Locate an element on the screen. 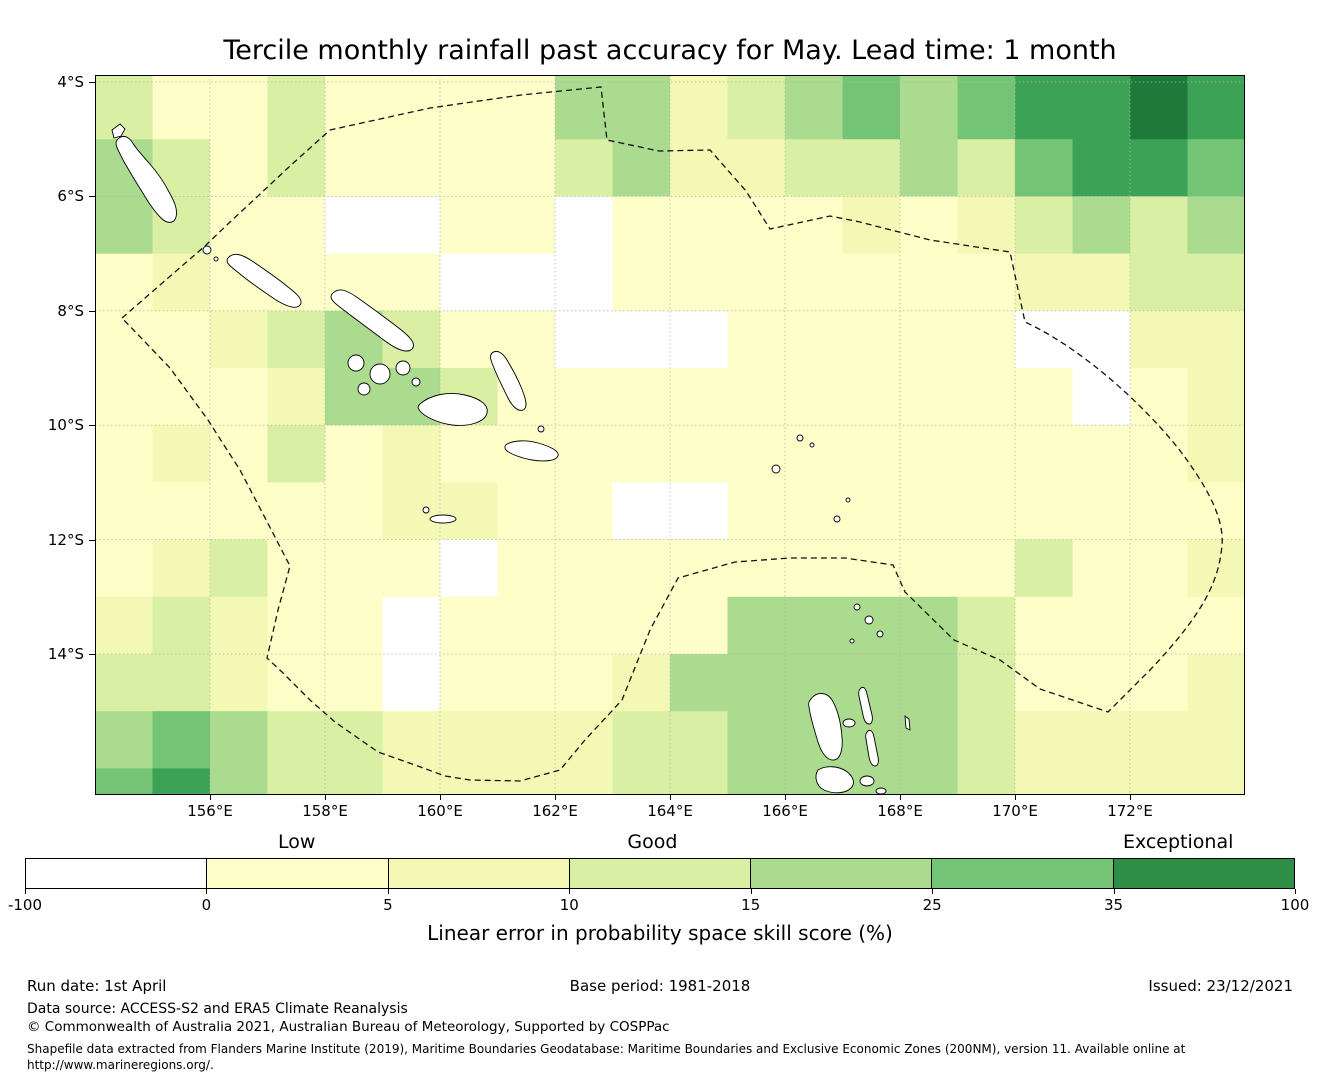  y-tick-label: 4°S is located at coordinates (70, 82).